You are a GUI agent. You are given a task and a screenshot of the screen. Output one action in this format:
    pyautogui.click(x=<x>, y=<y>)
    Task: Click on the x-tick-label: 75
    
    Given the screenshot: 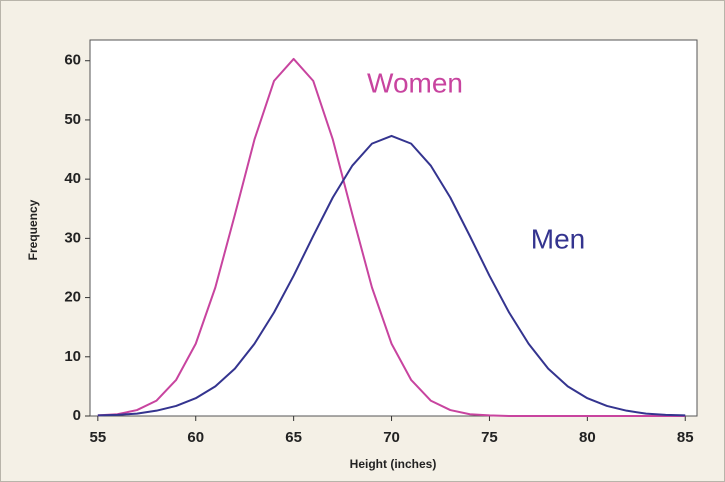 What is the action you would take?
    pyautogui.click(x=489, y=437)
    